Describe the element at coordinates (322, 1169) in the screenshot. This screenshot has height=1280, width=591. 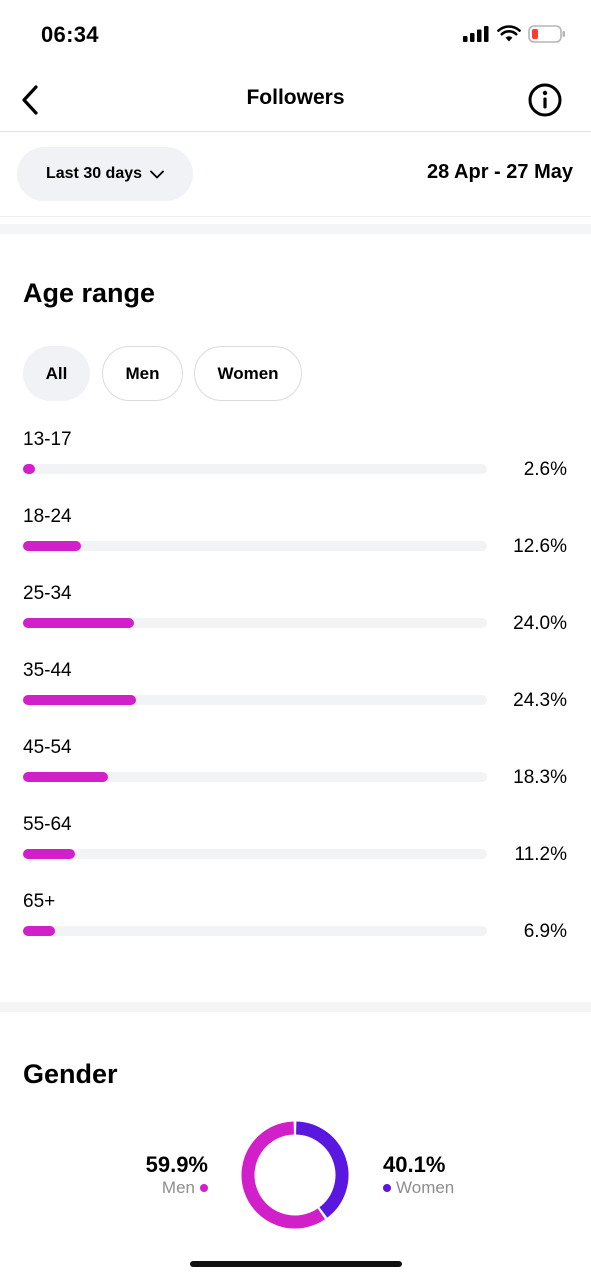
I see `gender-donut-women-arc` at that location.